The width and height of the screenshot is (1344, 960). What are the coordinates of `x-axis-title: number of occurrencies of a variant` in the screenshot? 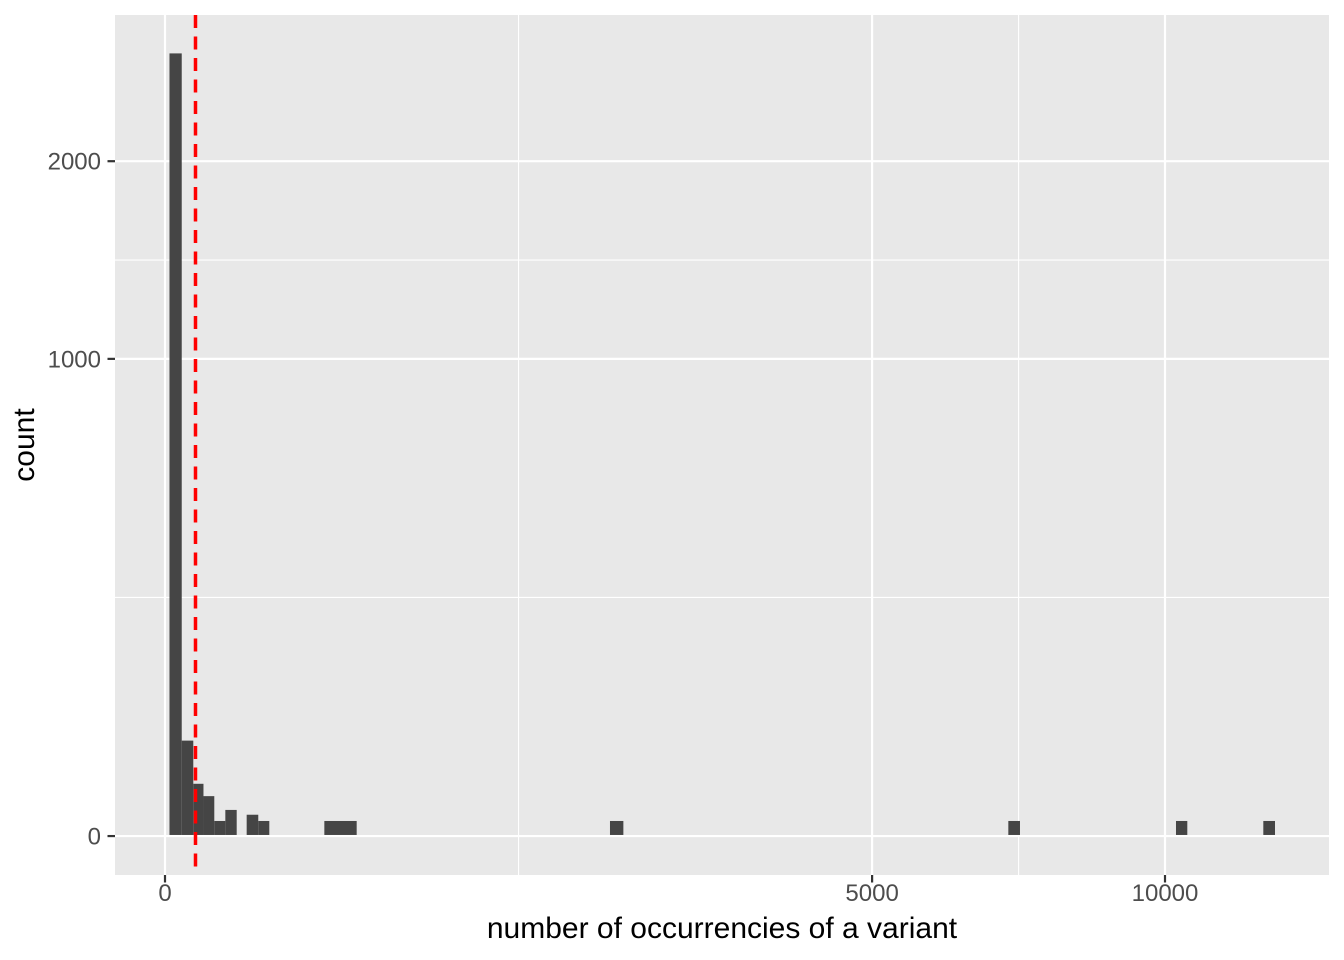 It's located at (722, 928).